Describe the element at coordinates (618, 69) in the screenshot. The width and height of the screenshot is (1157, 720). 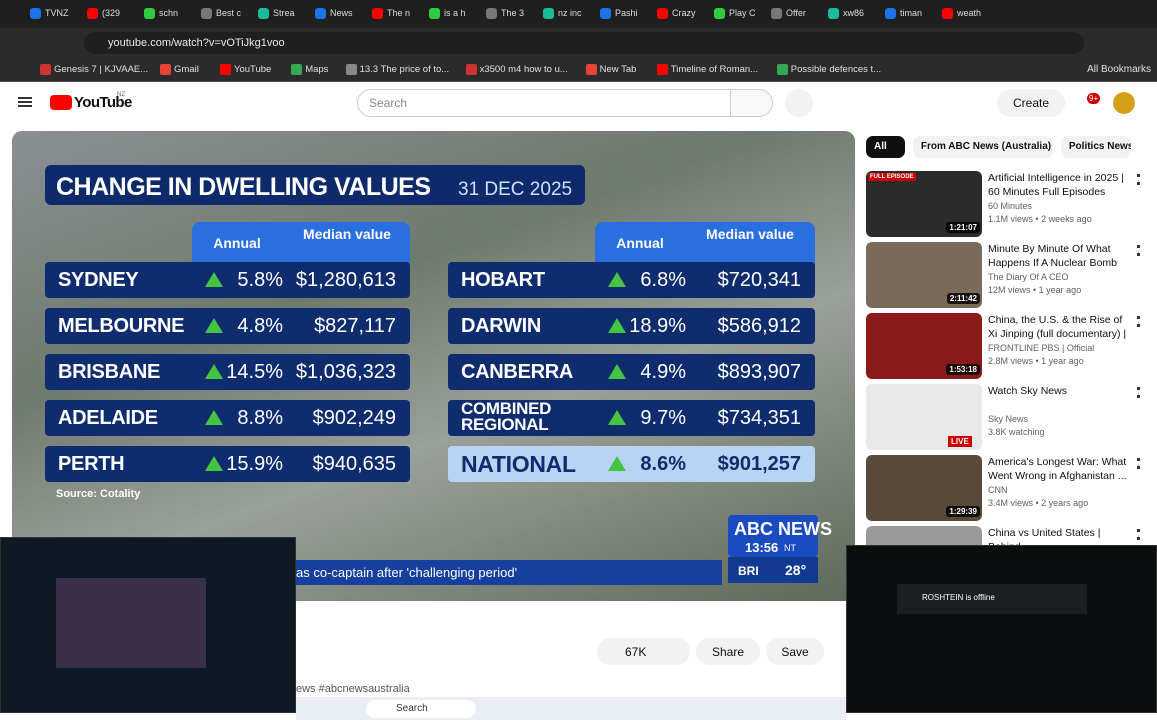
I see `bookmark: New Tab` at that location.